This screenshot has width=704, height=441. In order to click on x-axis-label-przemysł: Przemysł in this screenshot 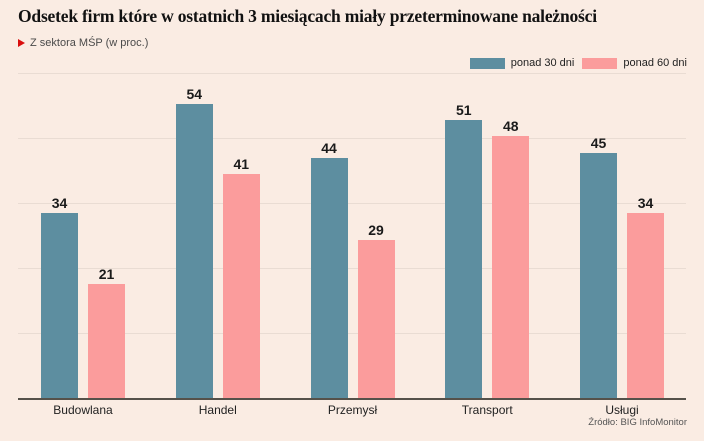, I will do `click(352, 410)`.